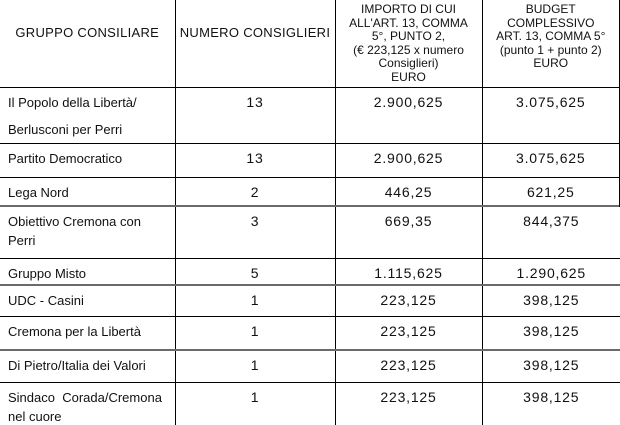 The width and height of the screenshot is (620, 425). Describe the element at coordinates (408, 191) in the screenshot. I see `cell-importo: 446,25` at that location.